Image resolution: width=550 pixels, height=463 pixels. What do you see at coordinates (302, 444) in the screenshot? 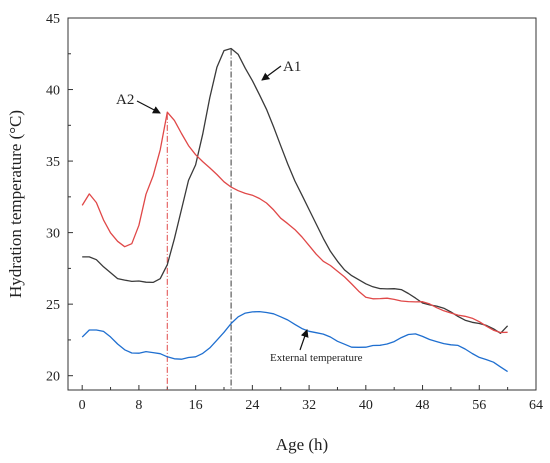
I see `x-axis-label: Age (h)` at bounding box center [302, 444].